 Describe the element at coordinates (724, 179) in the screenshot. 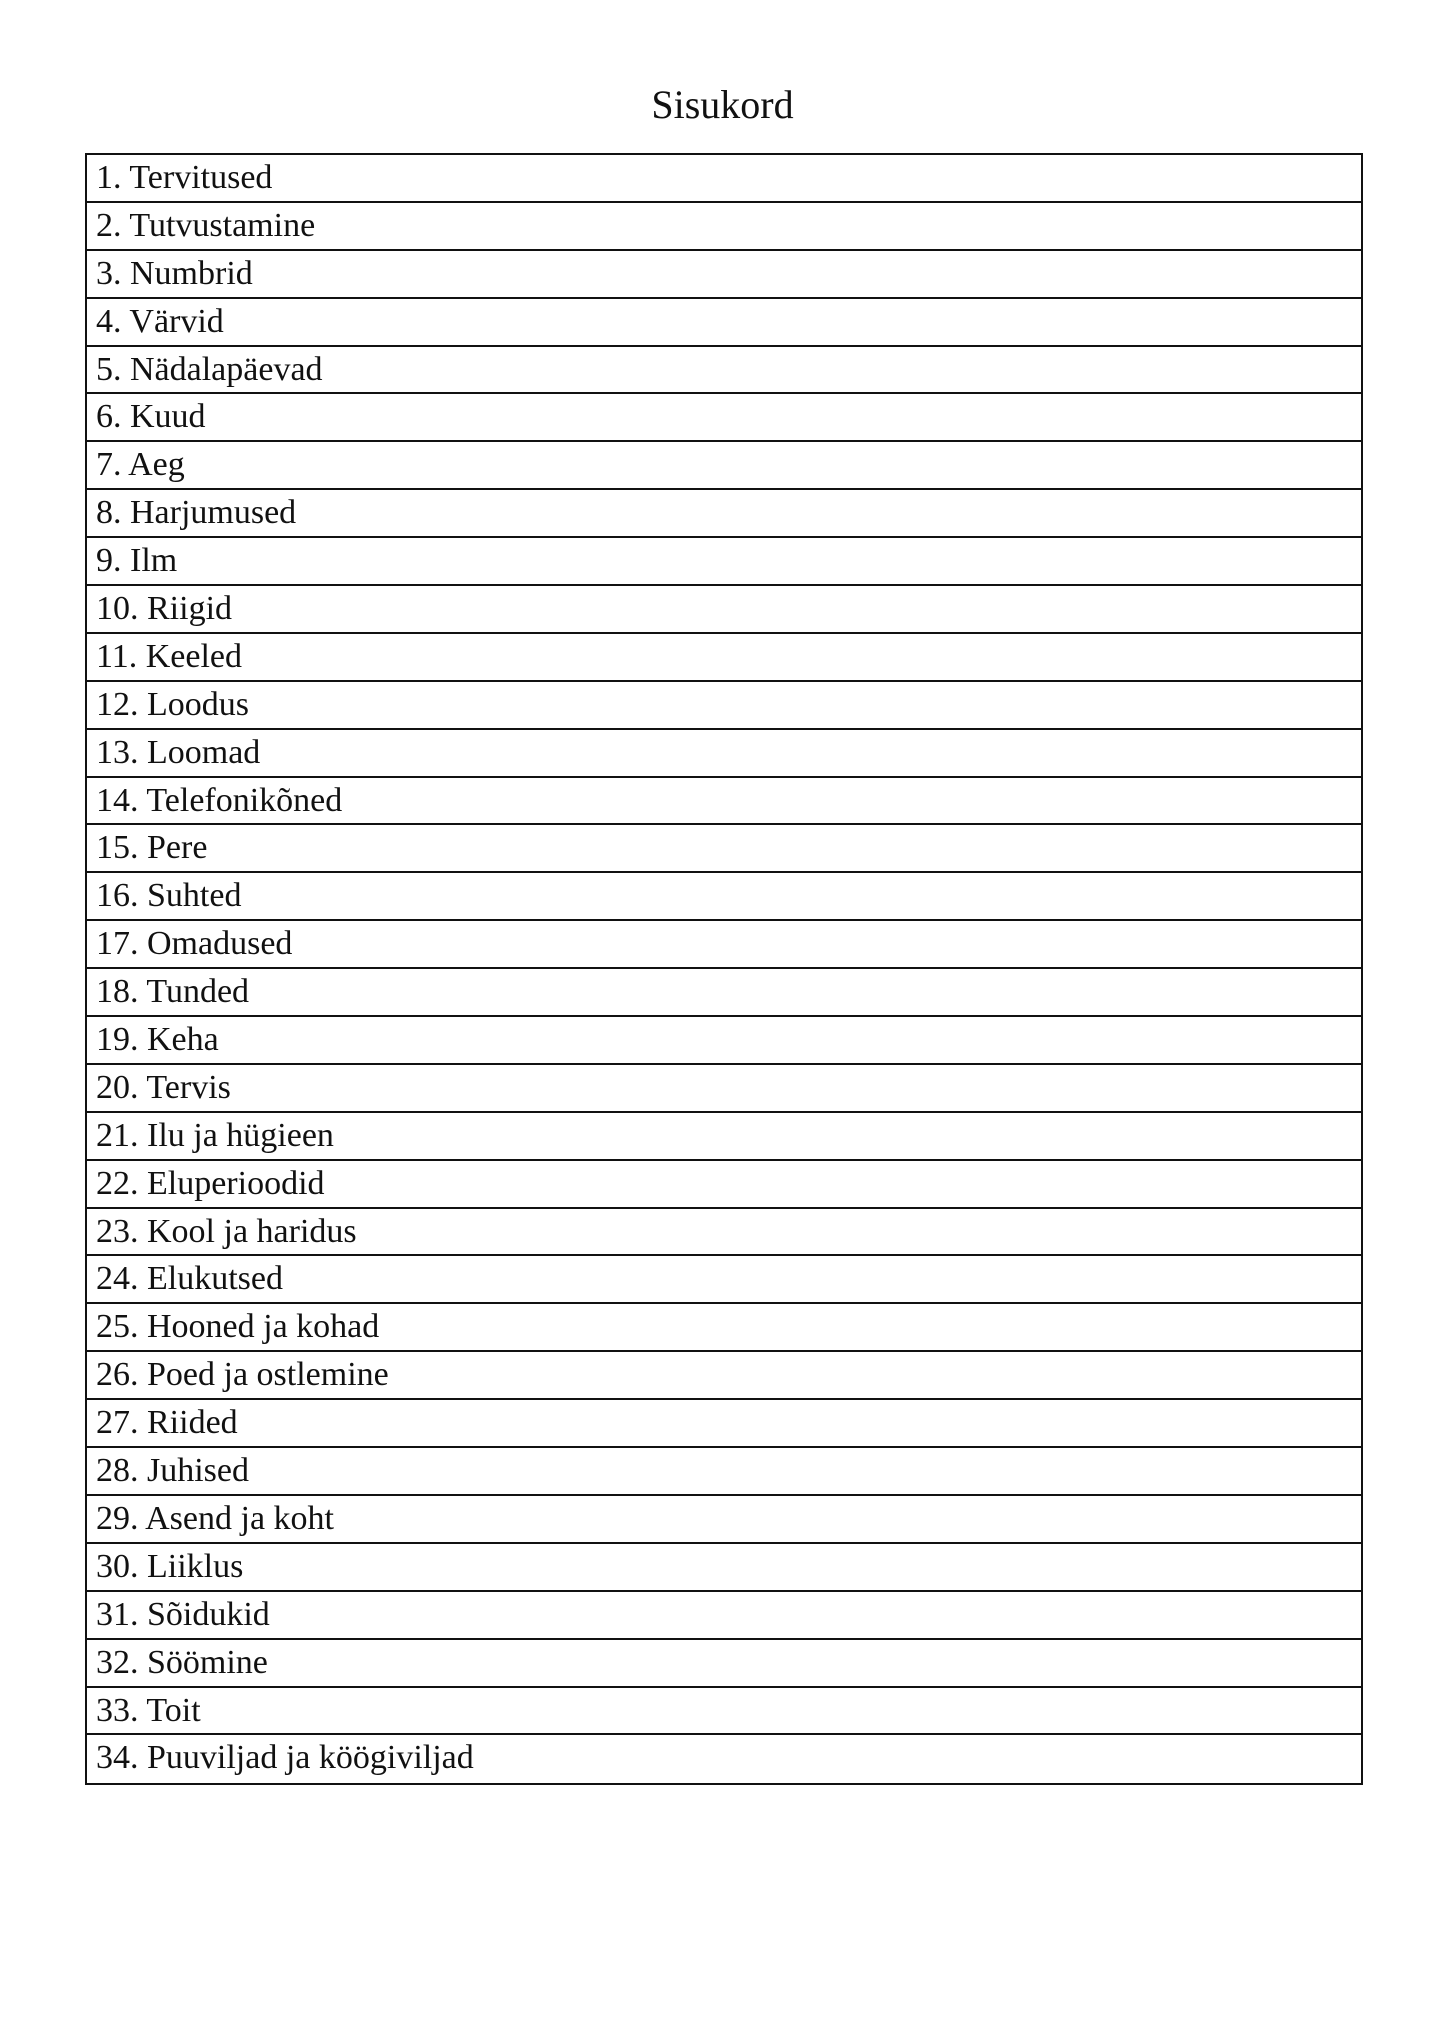

I see `toc-entry: 1. Tervitused` at that location.